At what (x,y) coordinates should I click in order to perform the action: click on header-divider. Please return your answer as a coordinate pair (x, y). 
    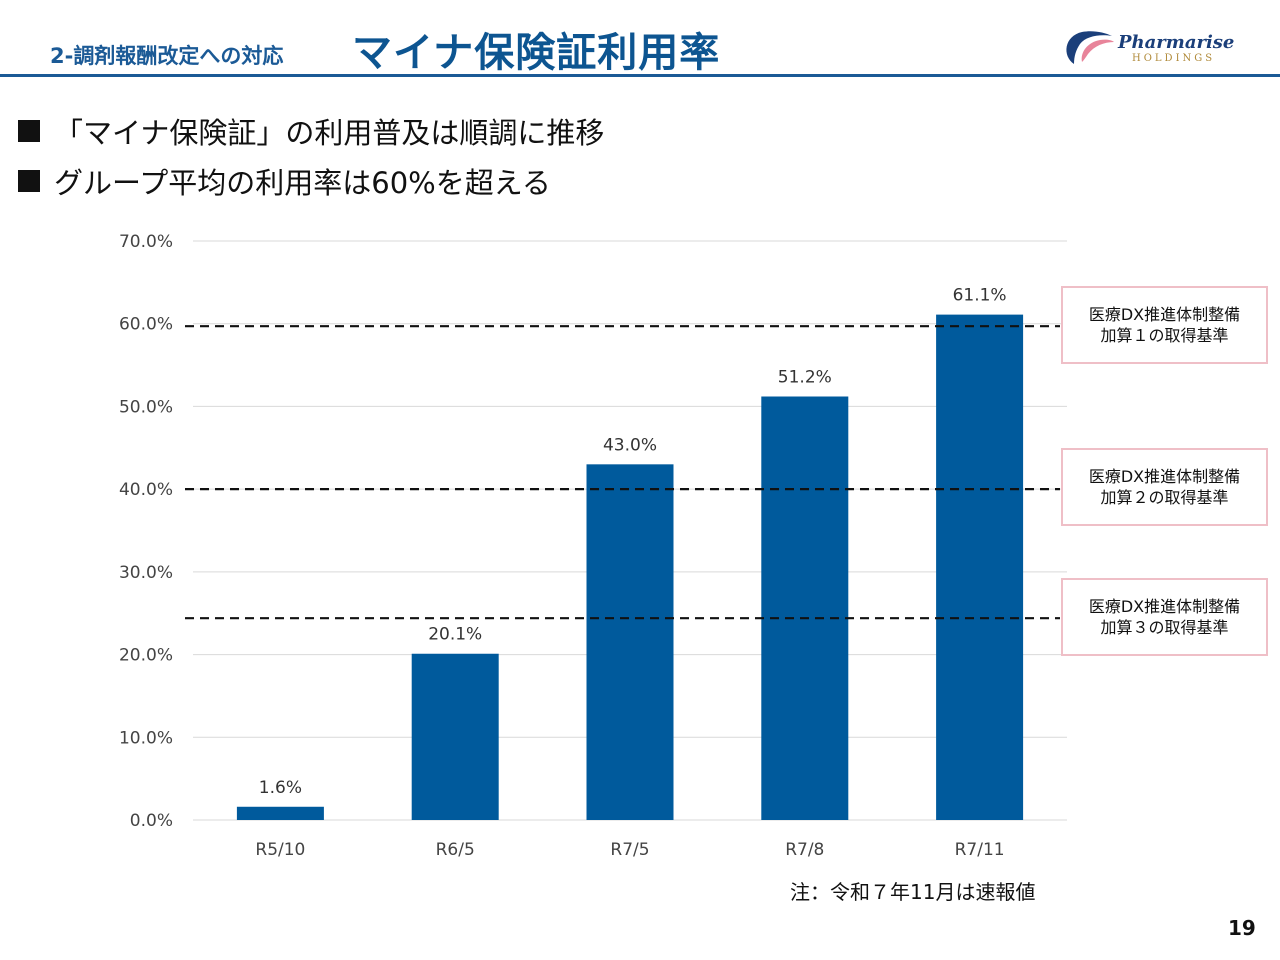
    Looking at the image, I should click on (640, 75).